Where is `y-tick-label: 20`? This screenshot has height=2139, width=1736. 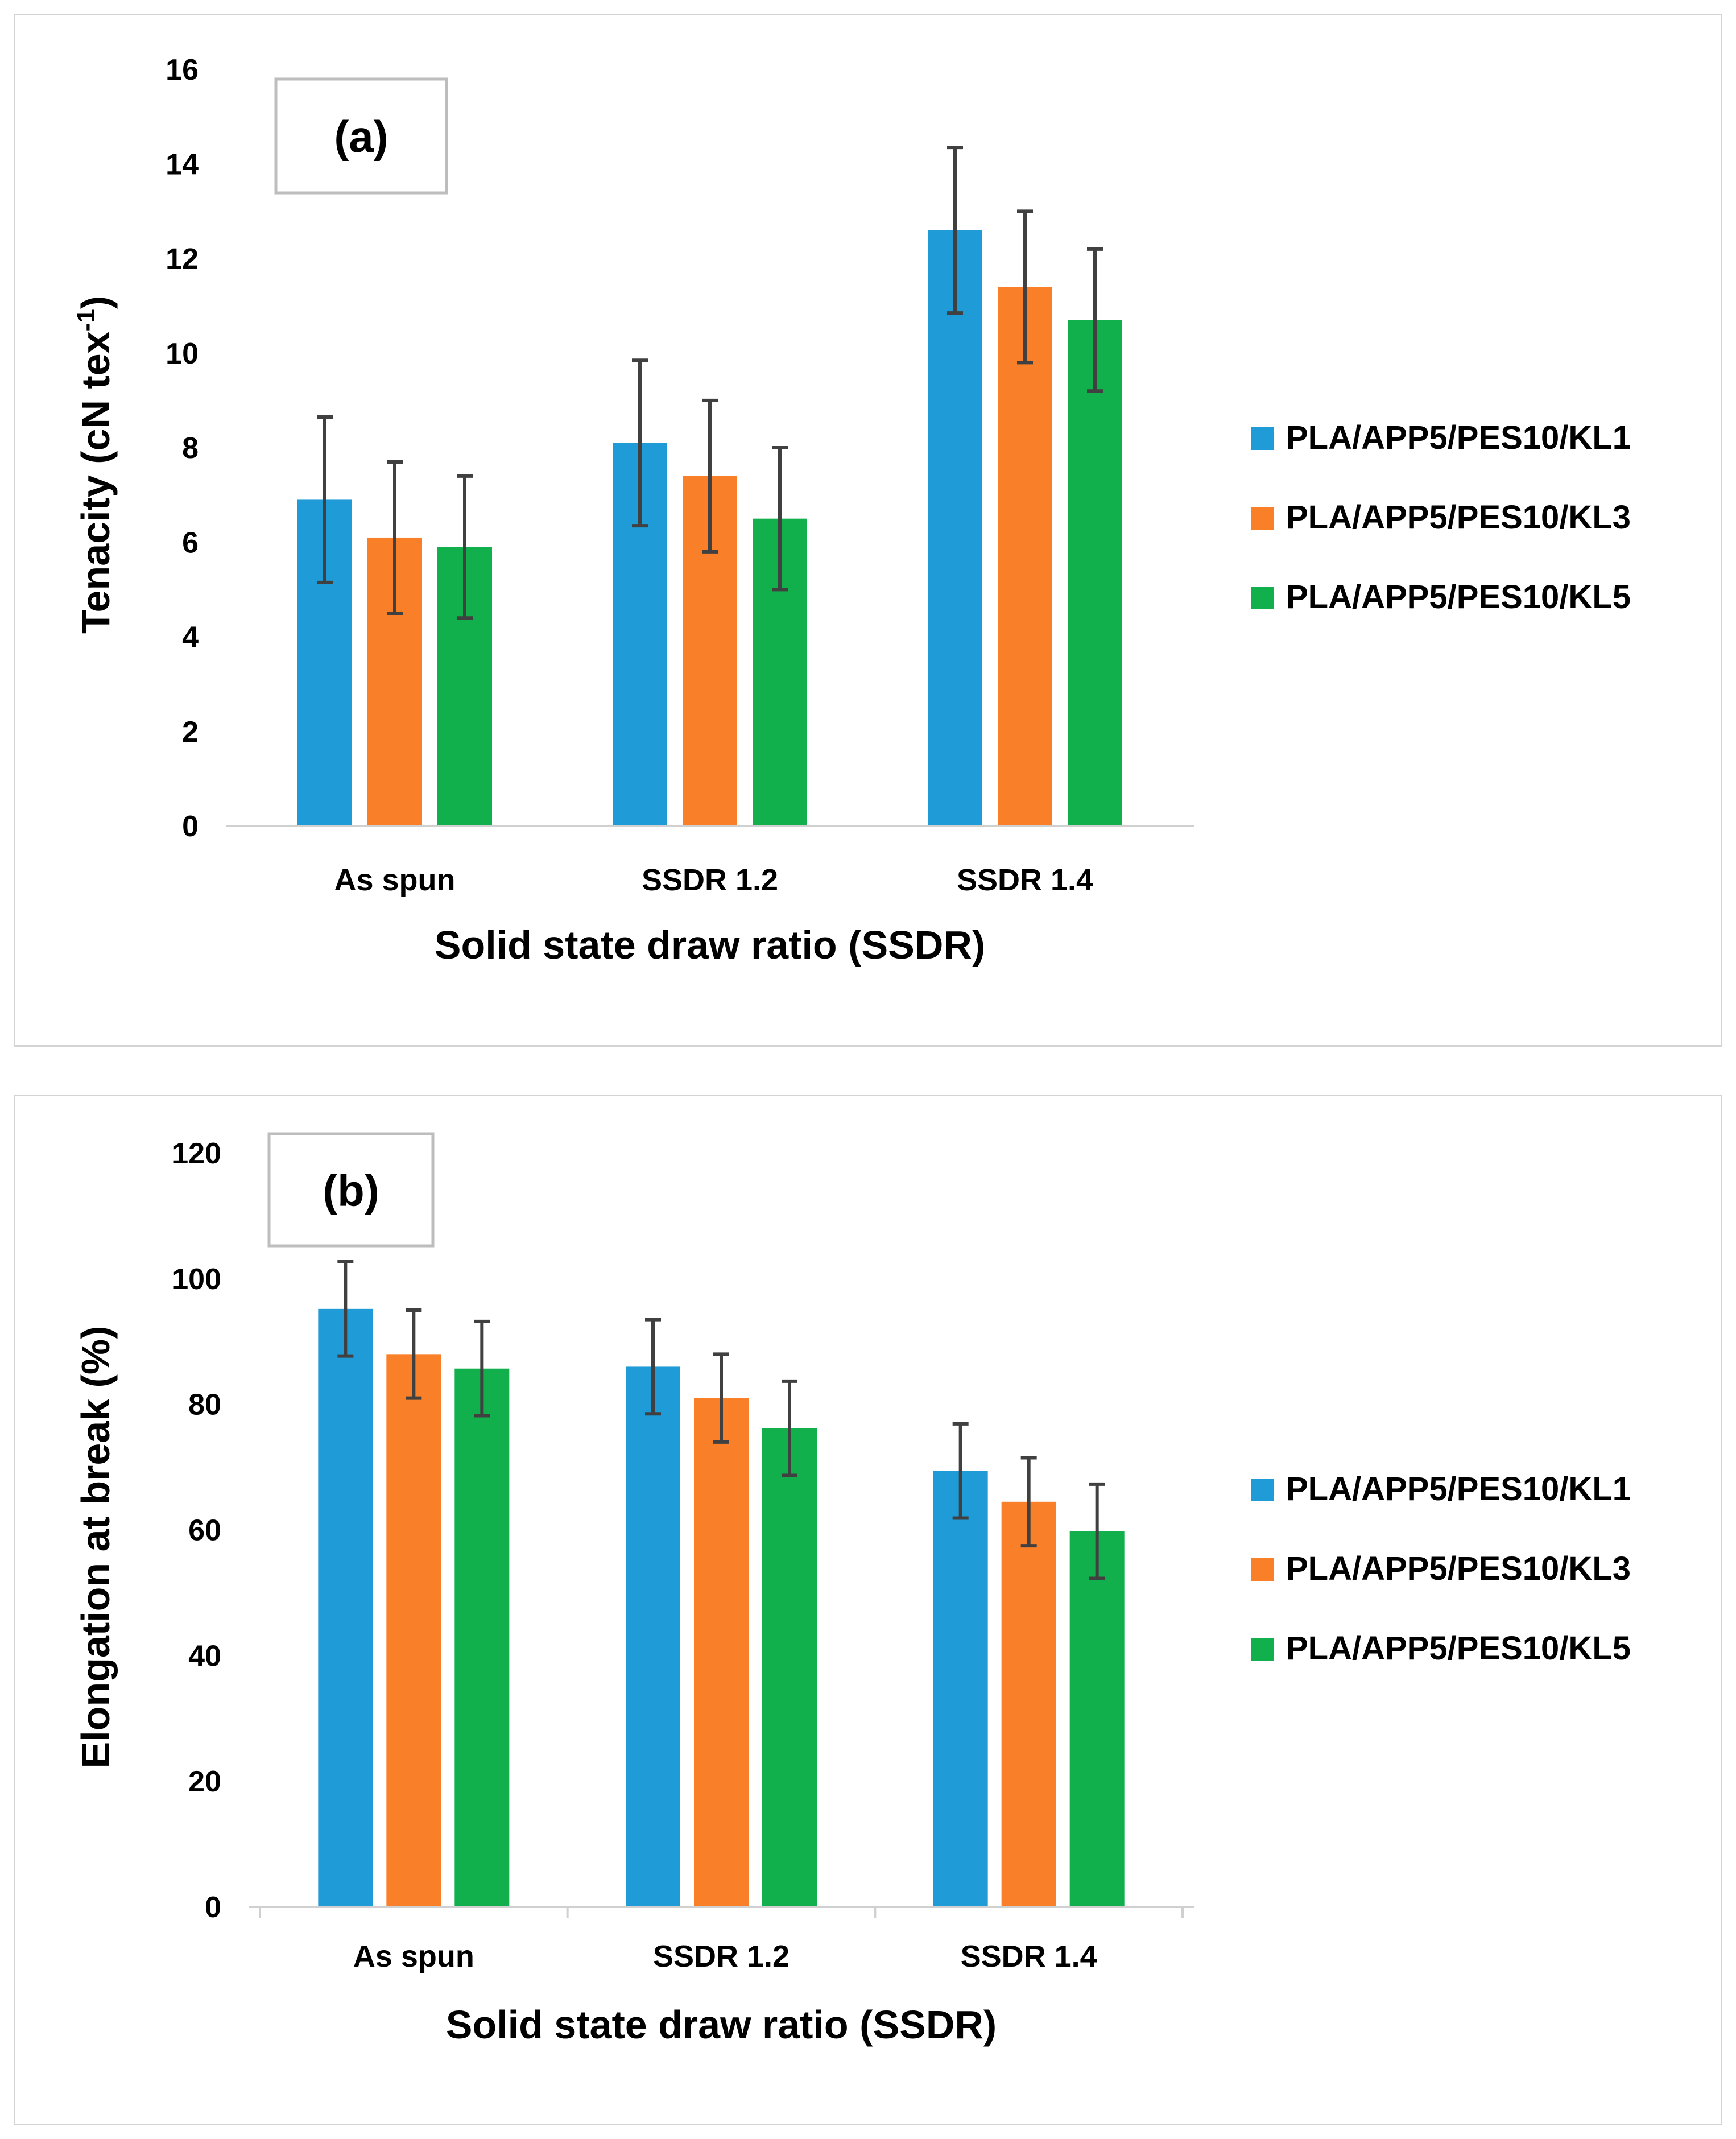
y-tick-label: 20 is located at coordinates (204, 1781).